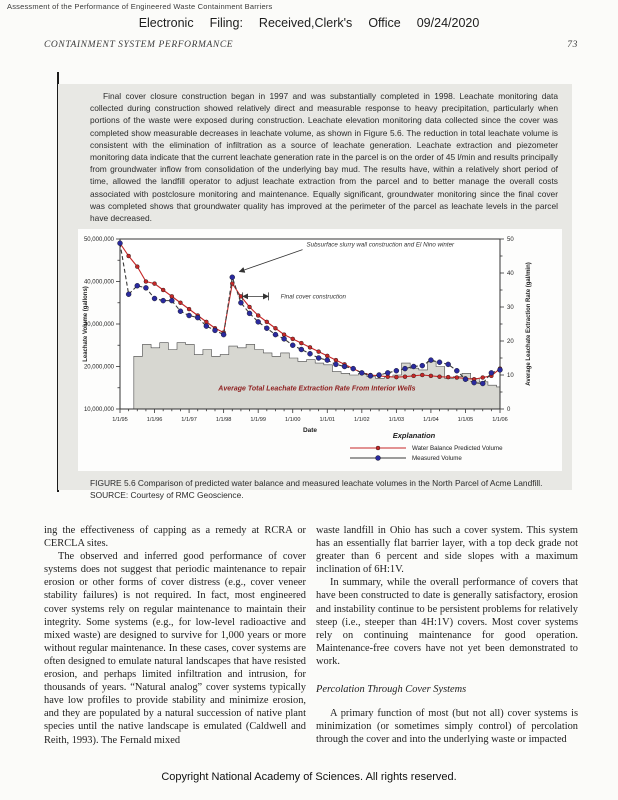  What do you see at coordinates (391, 690) in the screenshot?
I see `section-heading: Percolation Through Cover Systems` at bounding box center [391, 690].